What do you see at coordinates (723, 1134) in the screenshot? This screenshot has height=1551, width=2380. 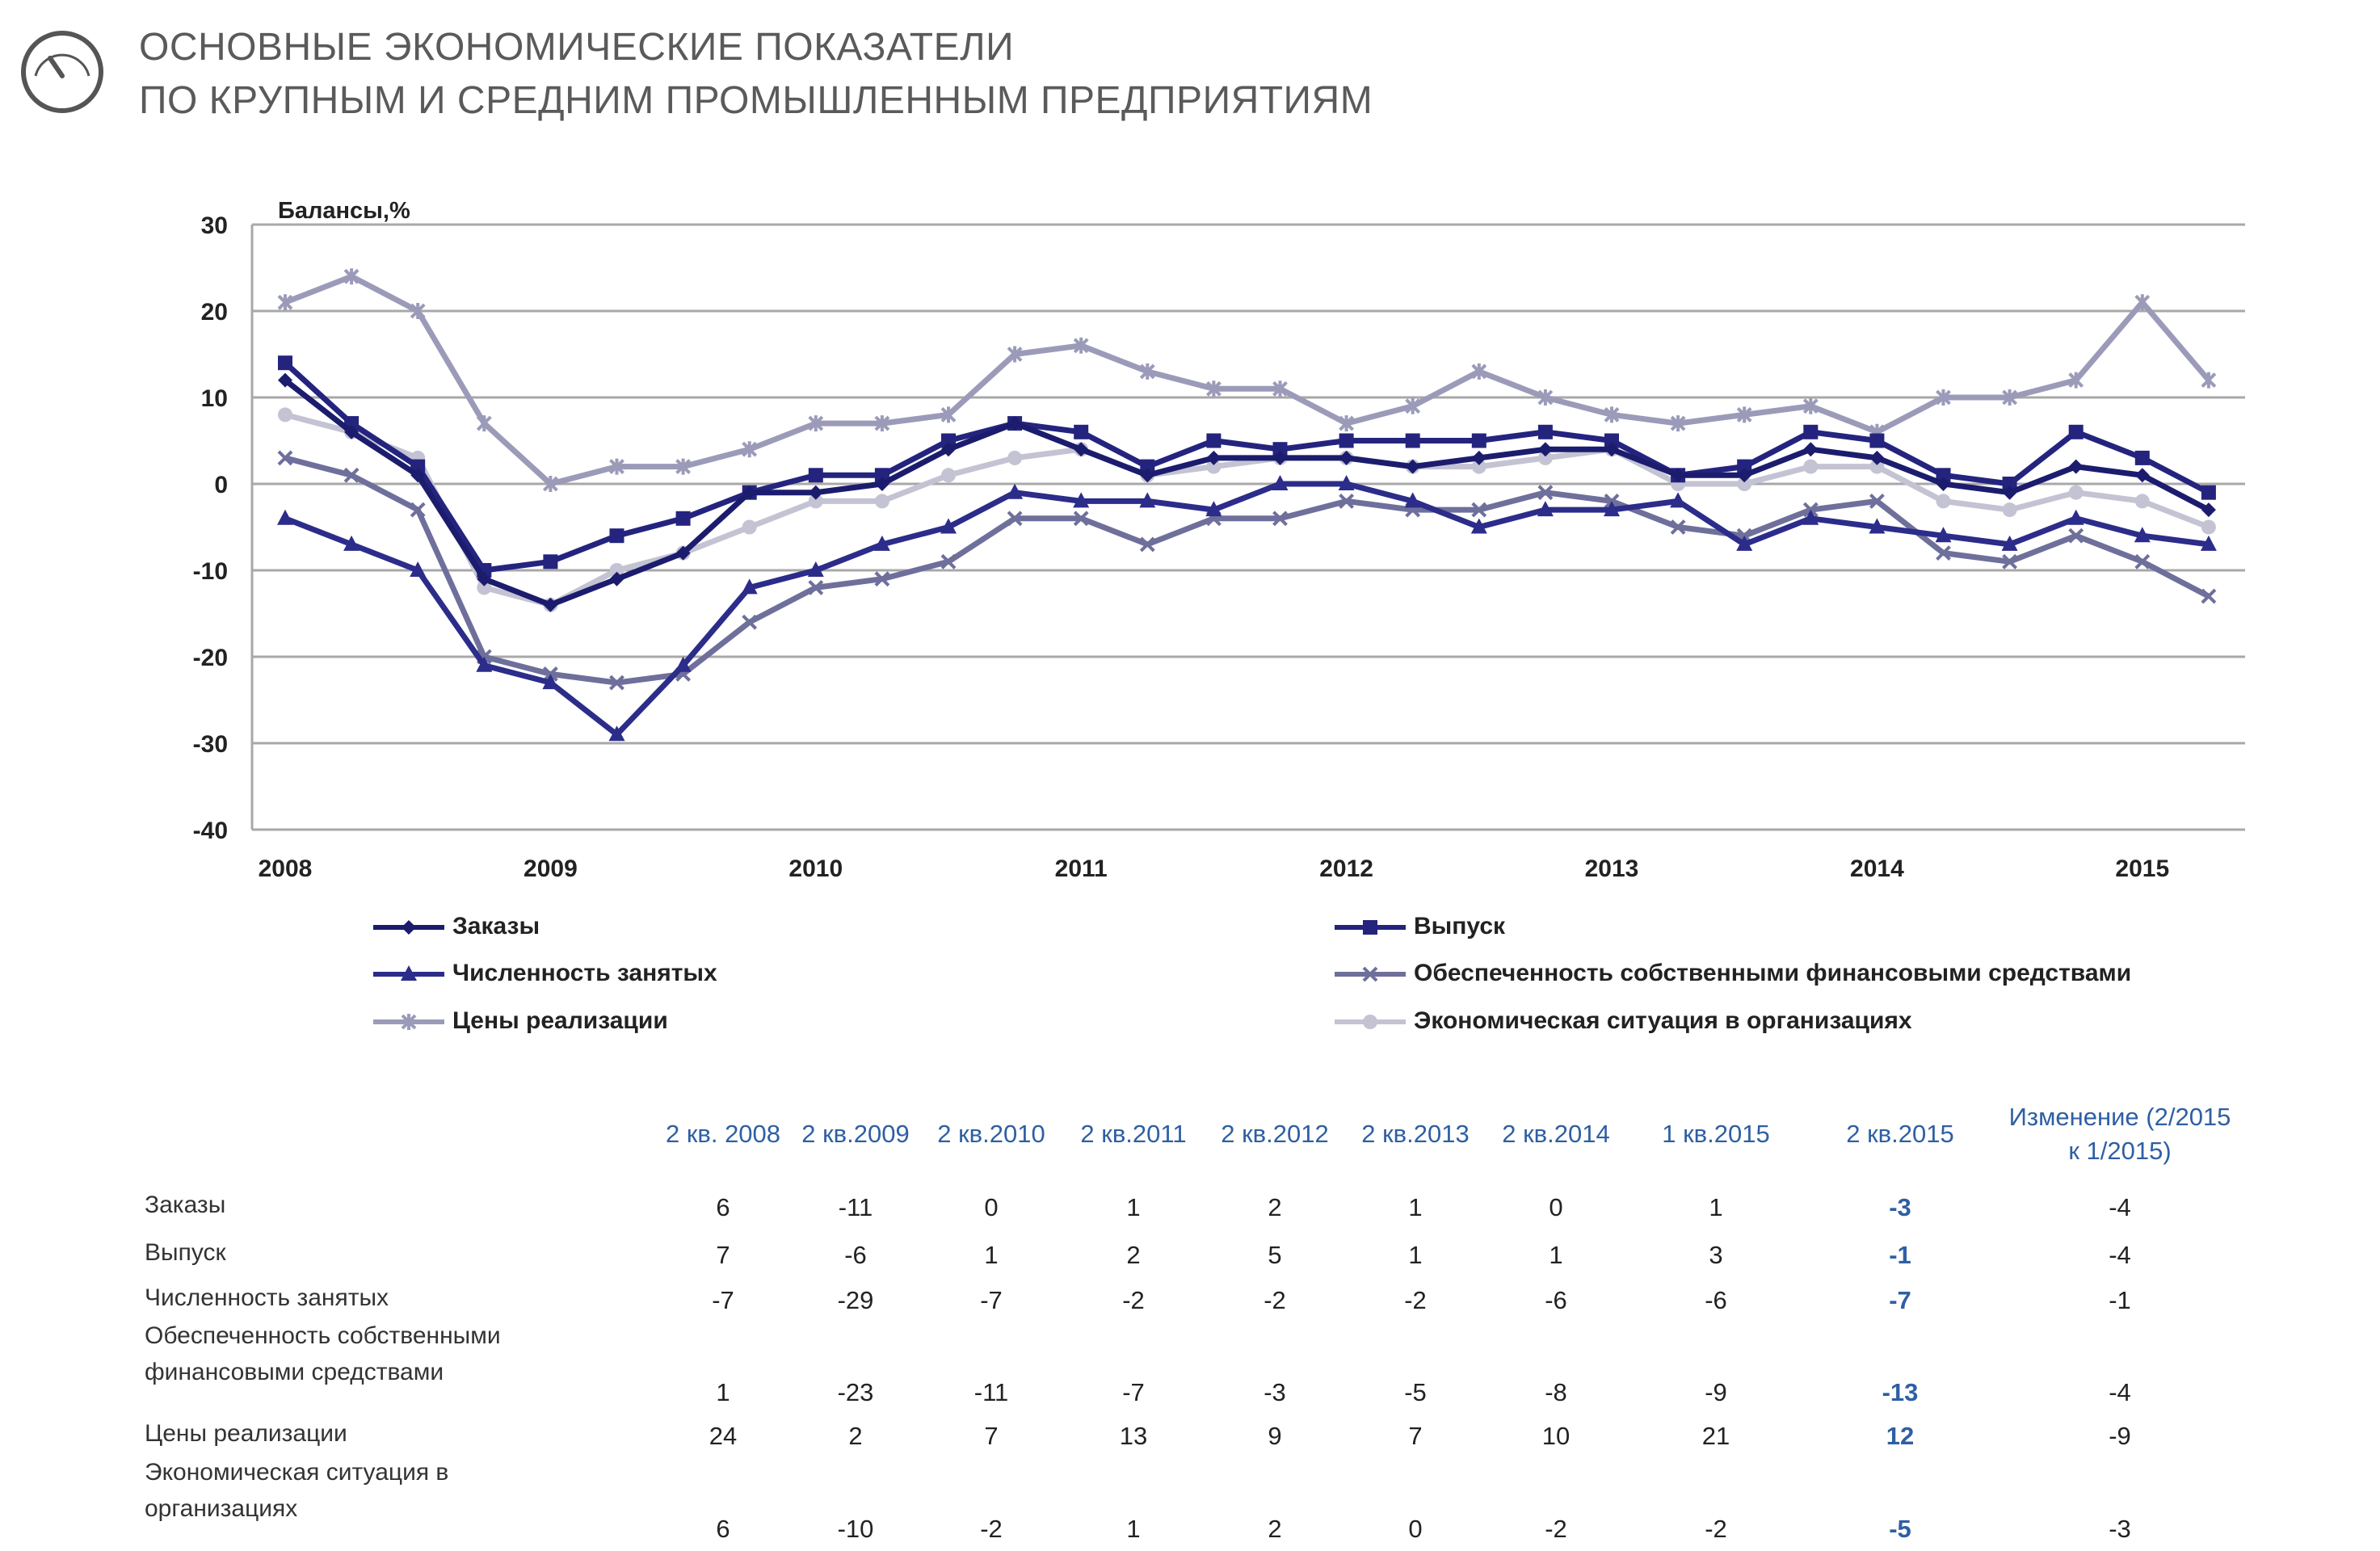 I see `column-header: 2 кв. 2008` at bounding box center [723, 1134].